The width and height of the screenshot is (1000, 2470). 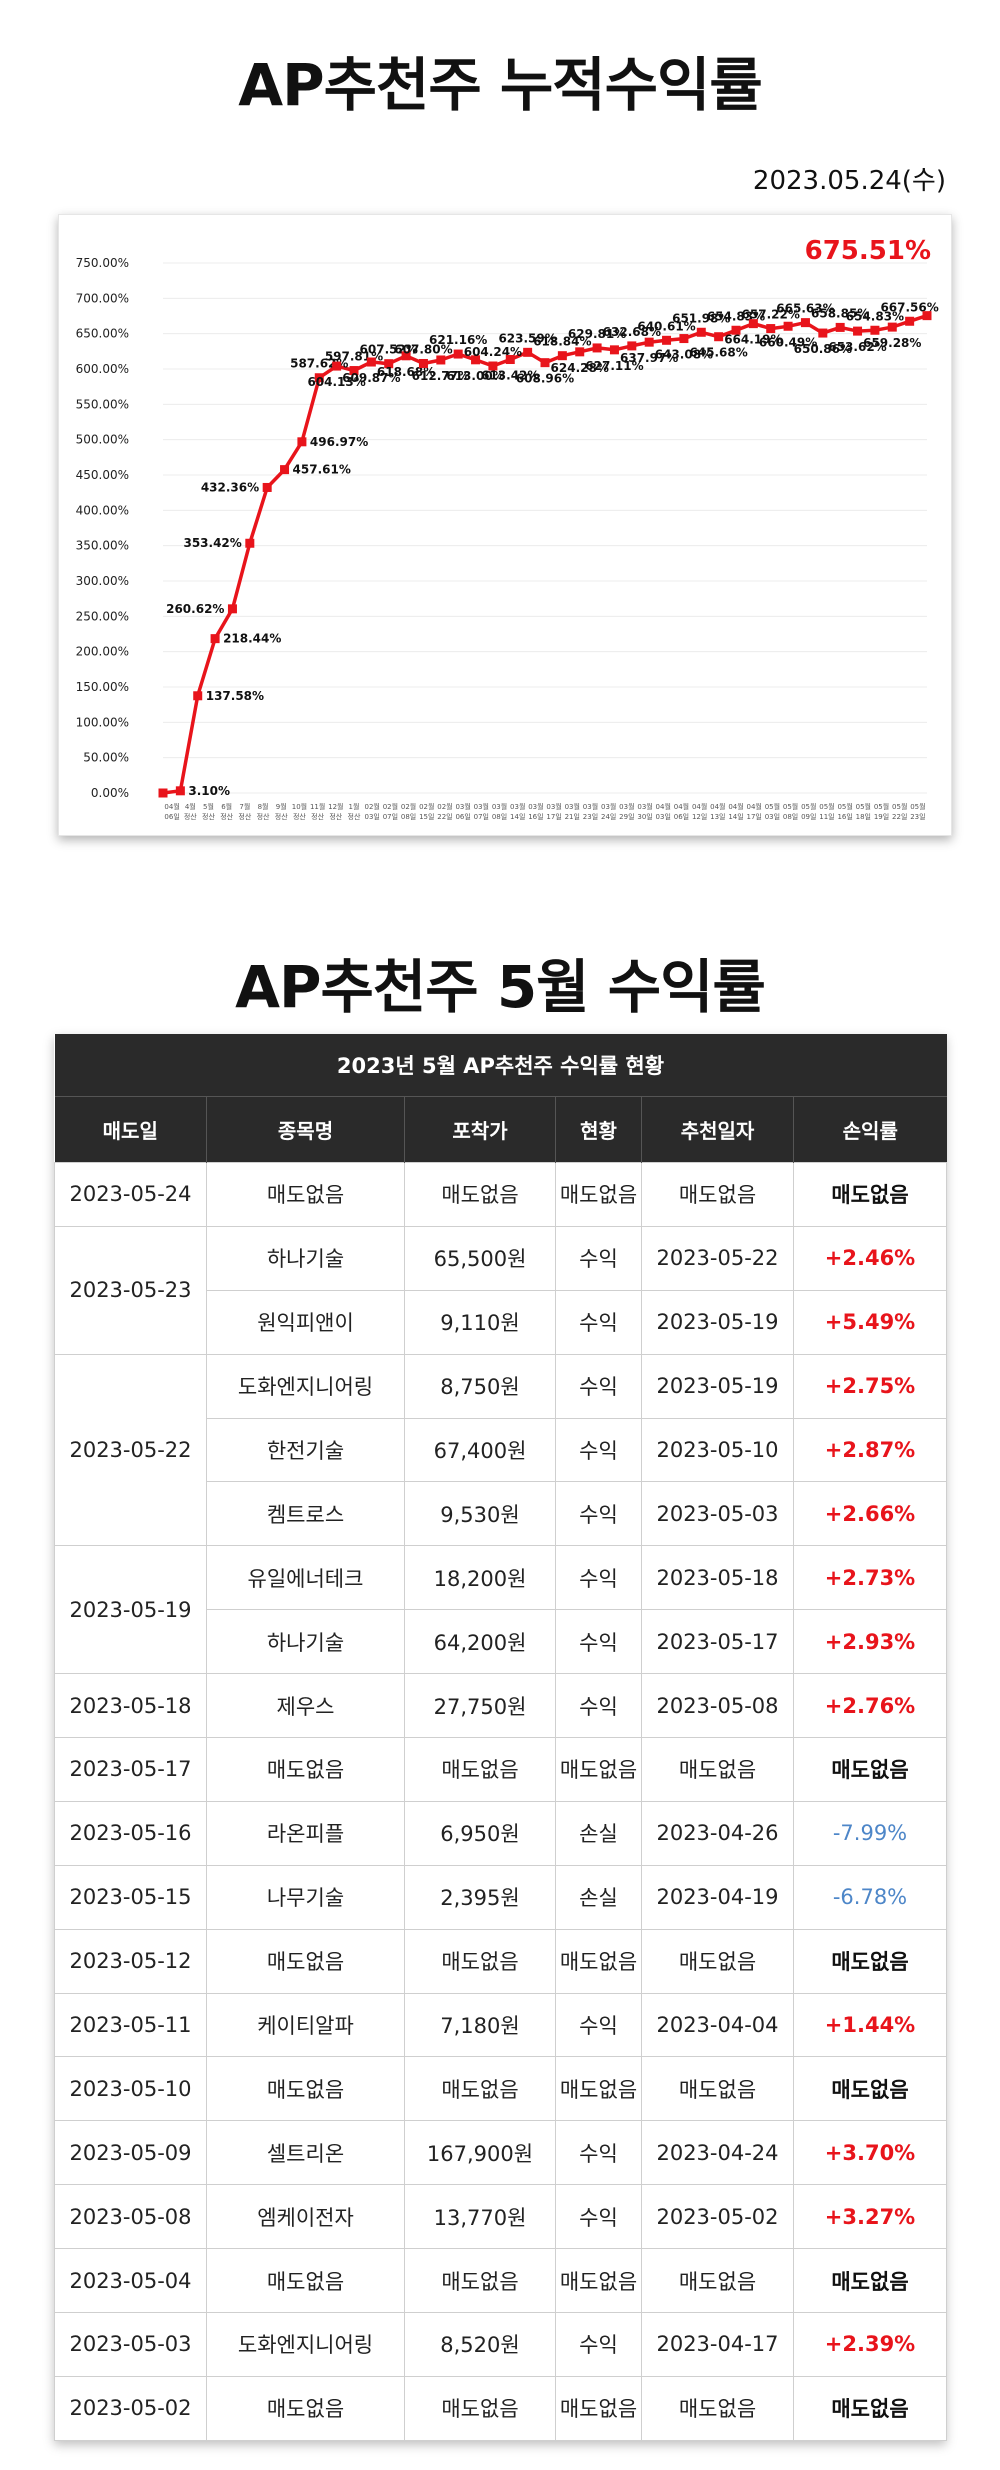 What do you see at coordinates (305, 1833) in the screenshot?
I see `stock-name-cell: 라온피플` at bounding box center [305, 1833].